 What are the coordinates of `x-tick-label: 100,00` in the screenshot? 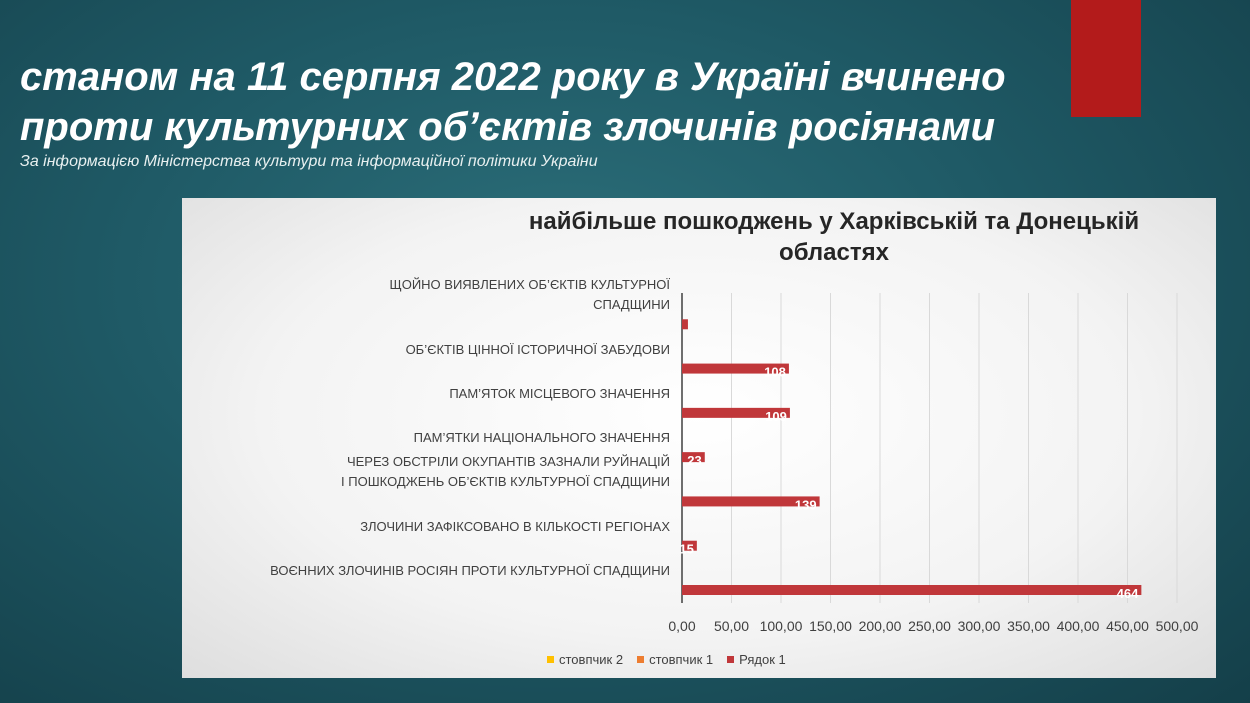 It's located at (781, 626).